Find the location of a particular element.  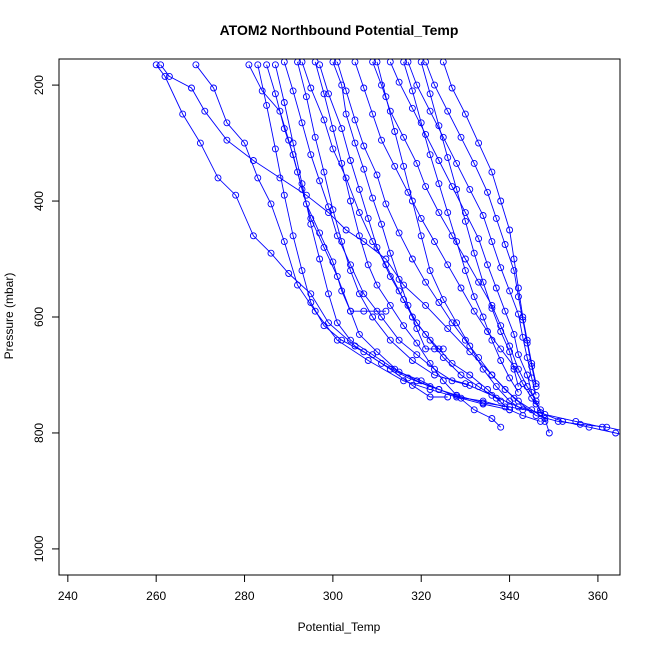

x-tick-label: 260 is located at coordinates (156, 596).